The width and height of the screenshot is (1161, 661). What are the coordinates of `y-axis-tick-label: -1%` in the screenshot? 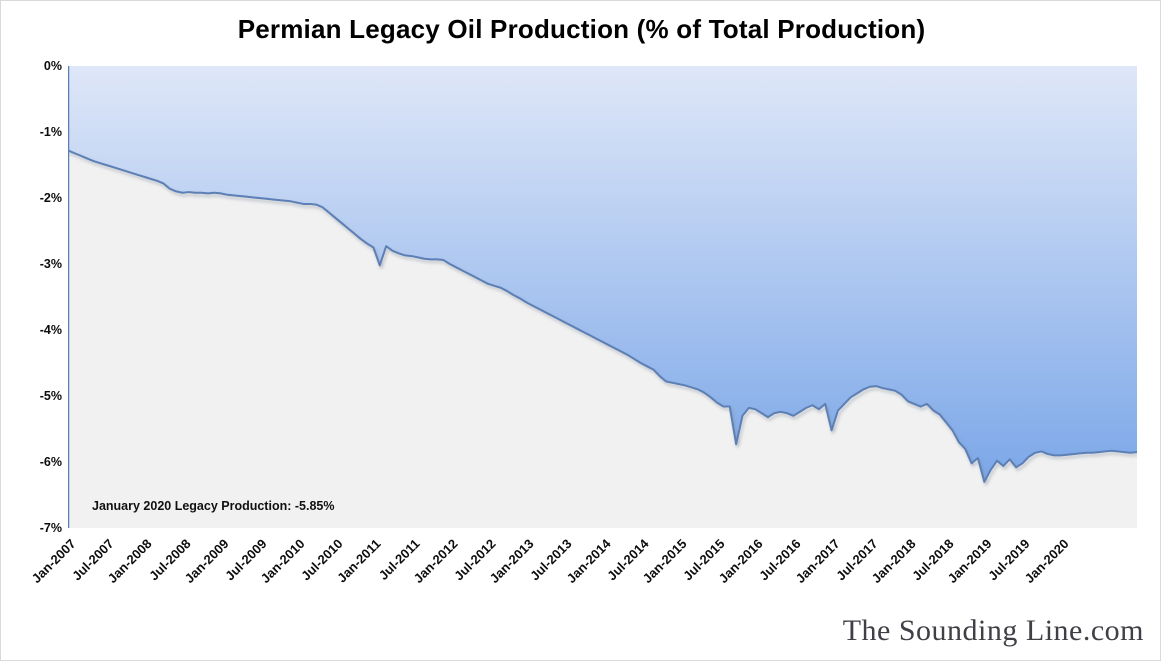 It's located at (50, 132).